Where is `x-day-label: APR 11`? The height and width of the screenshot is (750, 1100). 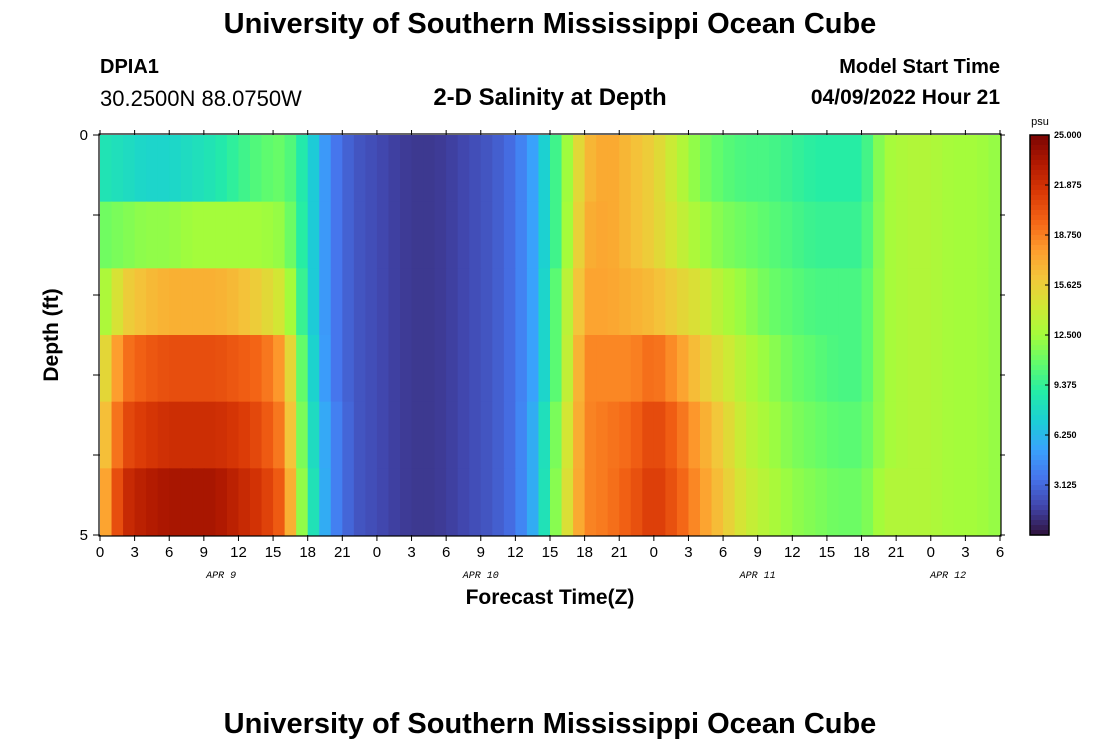 x-day-label: APR 11 is located at coordinates (757, 576).